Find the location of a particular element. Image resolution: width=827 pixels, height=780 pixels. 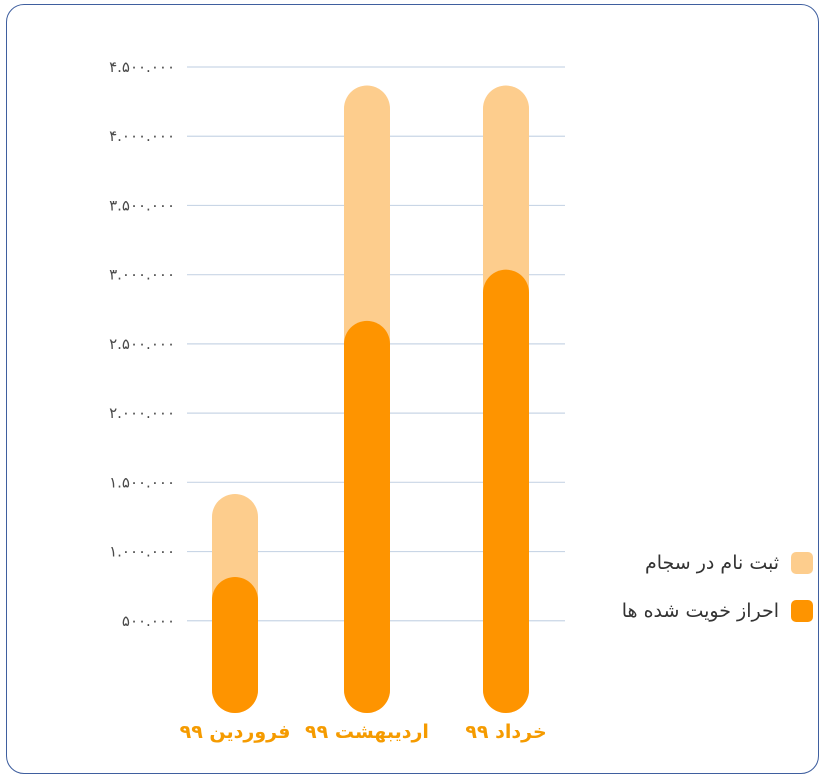

y-tick-label: ۲.۰۰۰.۰۰۰ is located at coordinates (142, 413).